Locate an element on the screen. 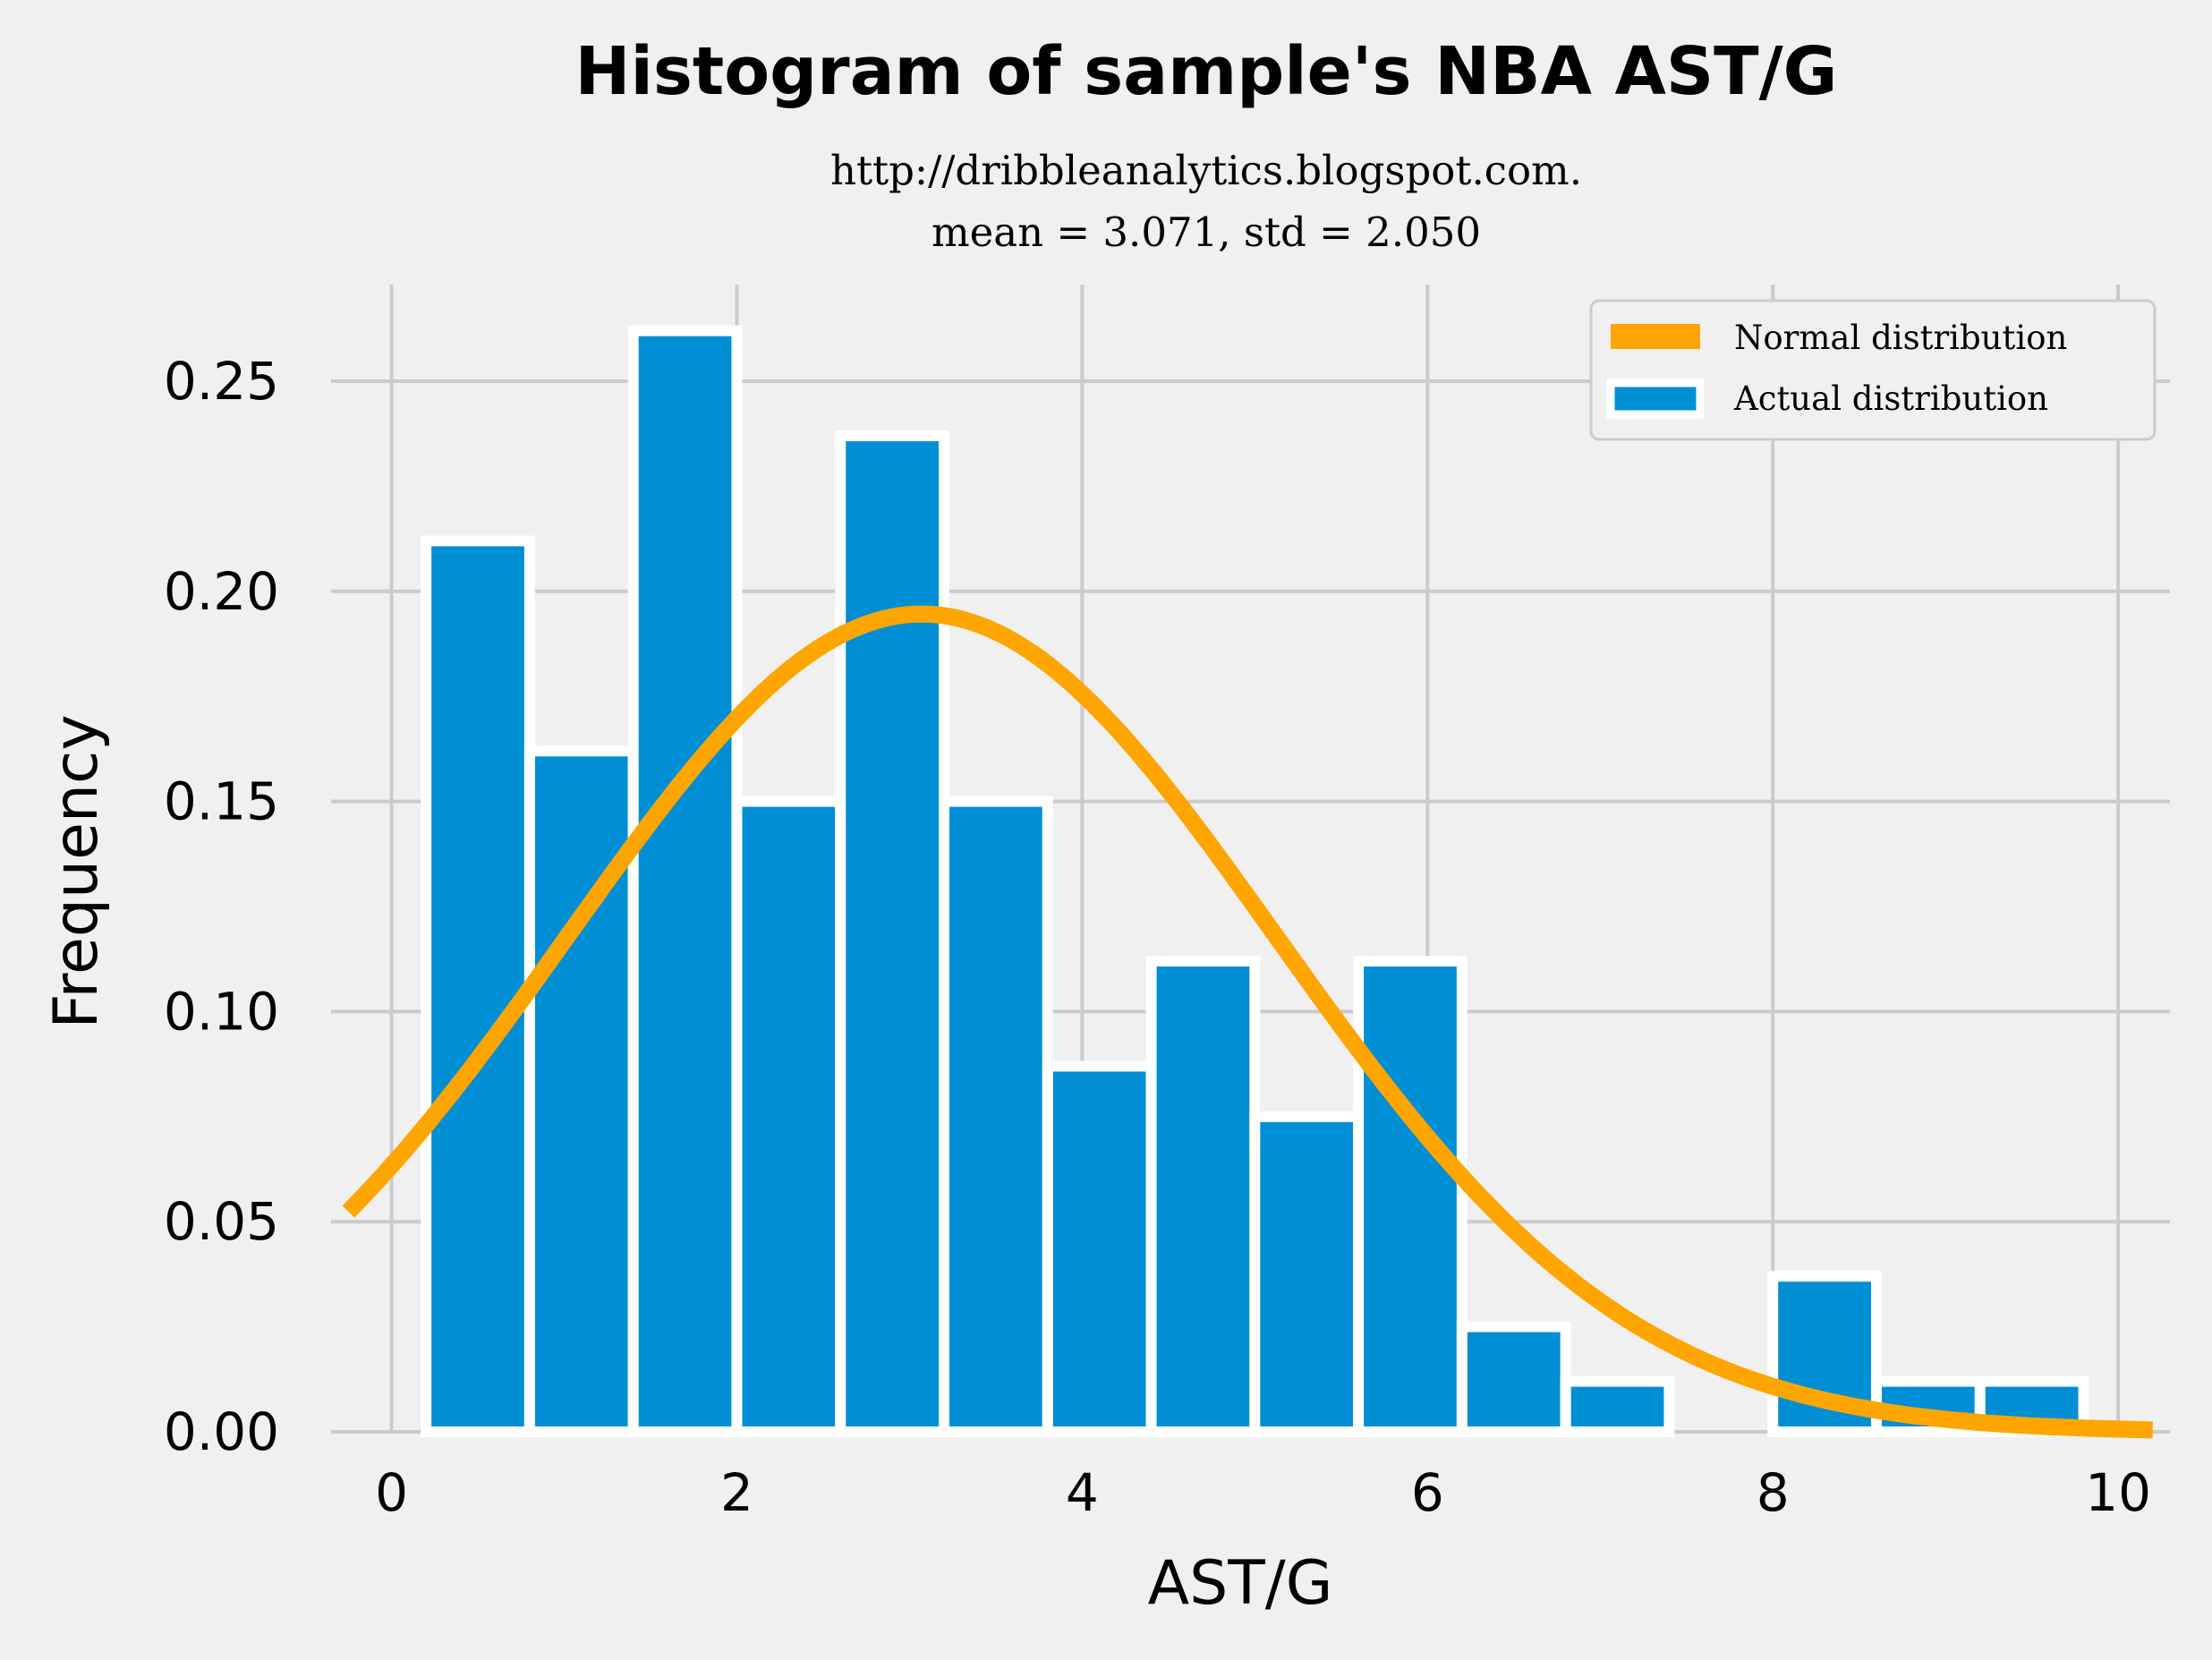 This screenshot has width=2212, height=1660. y-tick-label-1: 0.05 is located at coordinates (221, 1221).